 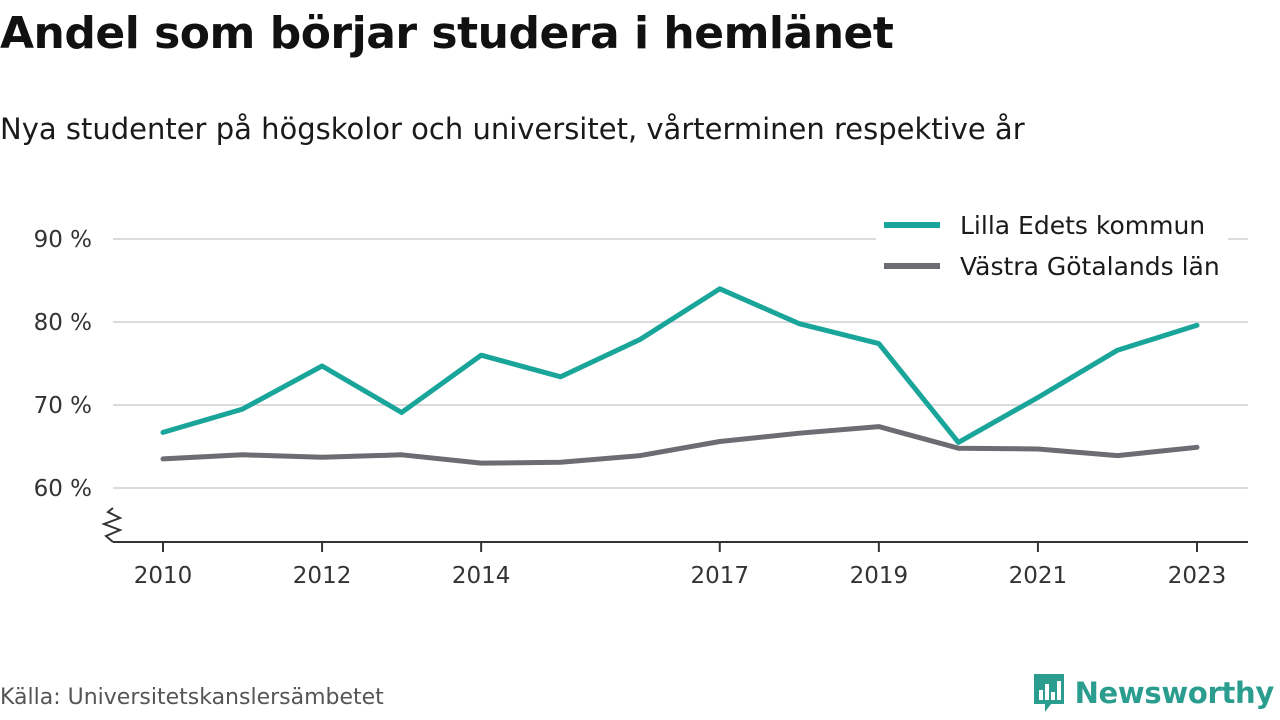 I want to click on newsworthy-logo-icon, so click(x=1048, y=693).